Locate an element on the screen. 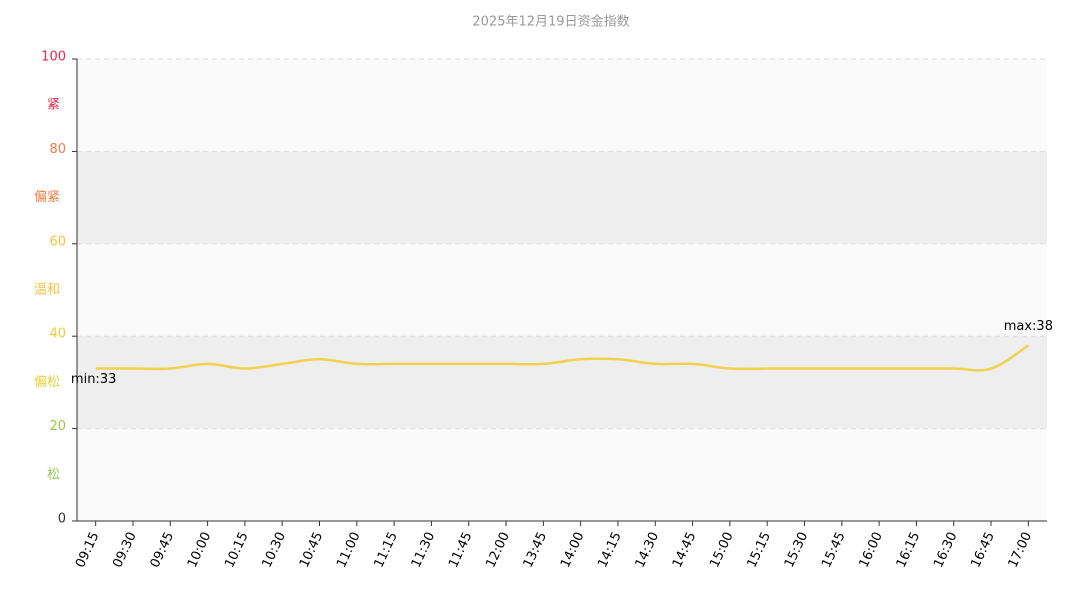 This screenshot has height=593, width=1080. x-tick-label: 10:45 is located at coordinates (311, 550).